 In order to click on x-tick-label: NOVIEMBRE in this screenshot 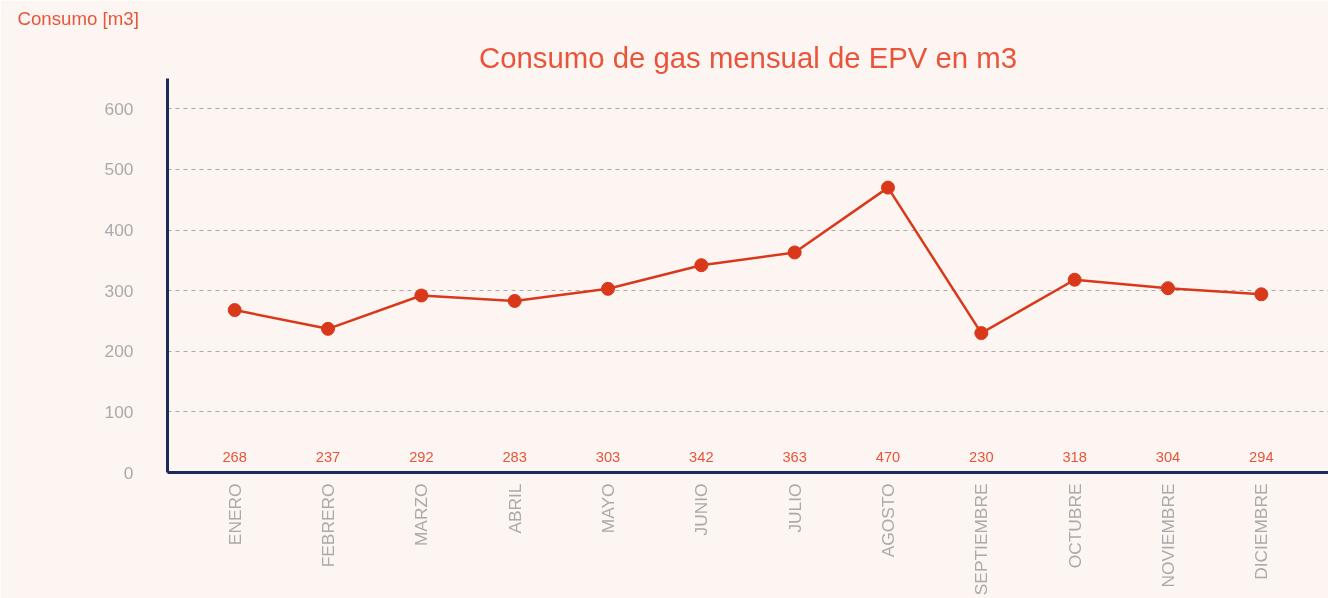, I will do `click(1167, 535)`.